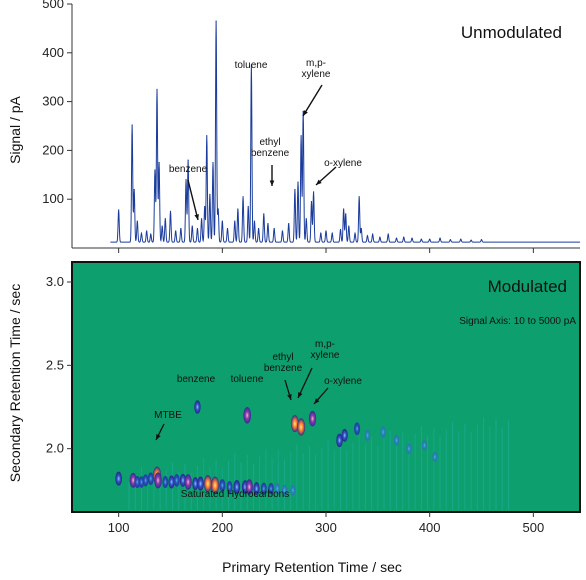 Image resolution: width=586 pixels, height=580 pixels. What do you see at coordinates (318, 463) in the screenshot?
I see `heatmap-streaks` at bounding box center [318, 463].